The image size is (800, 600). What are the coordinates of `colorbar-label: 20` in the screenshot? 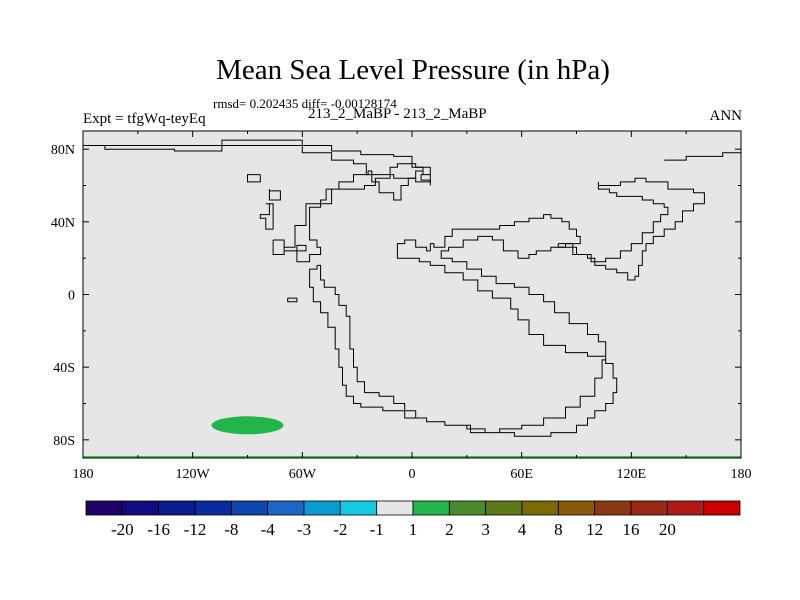 It's located at (667, 529).